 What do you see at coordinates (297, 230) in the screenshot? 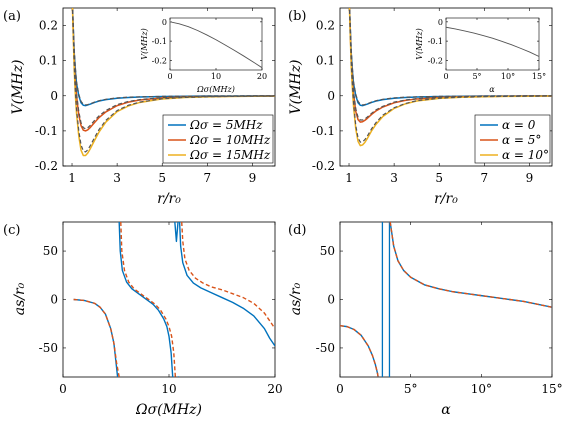
I see `panel-d-label: (d)` at bounding box center [297, 230].